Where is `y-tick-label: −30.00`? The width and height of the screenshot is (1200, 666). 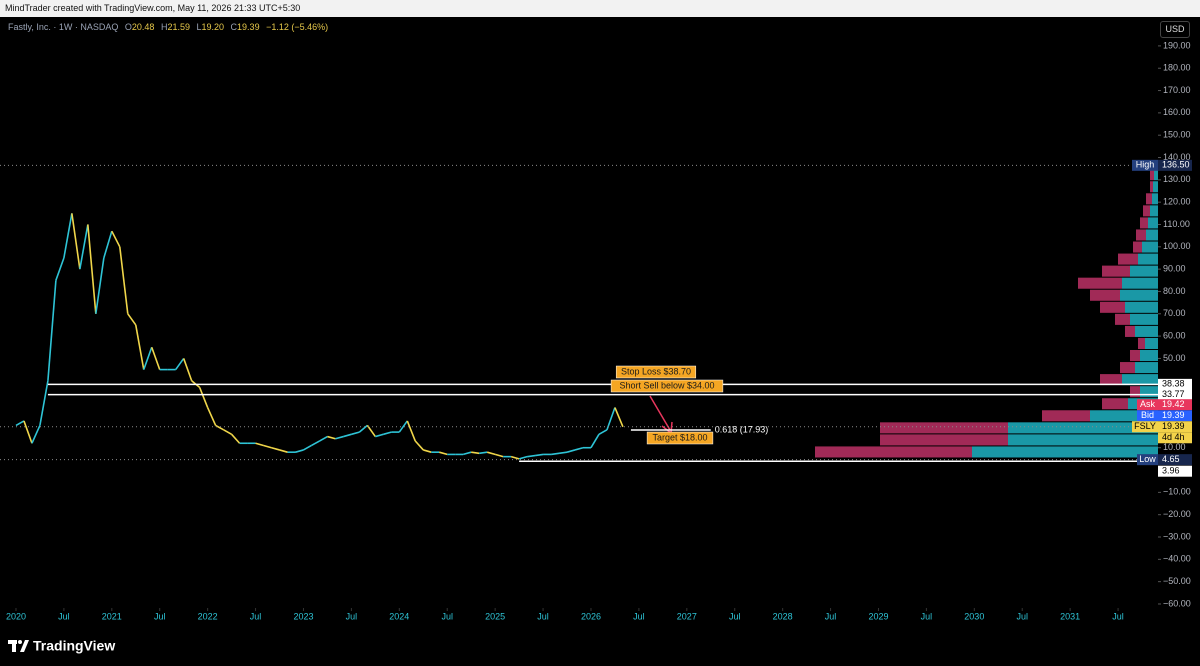 y-tick-label: −30.00 is located at coordinates (1177, 536).